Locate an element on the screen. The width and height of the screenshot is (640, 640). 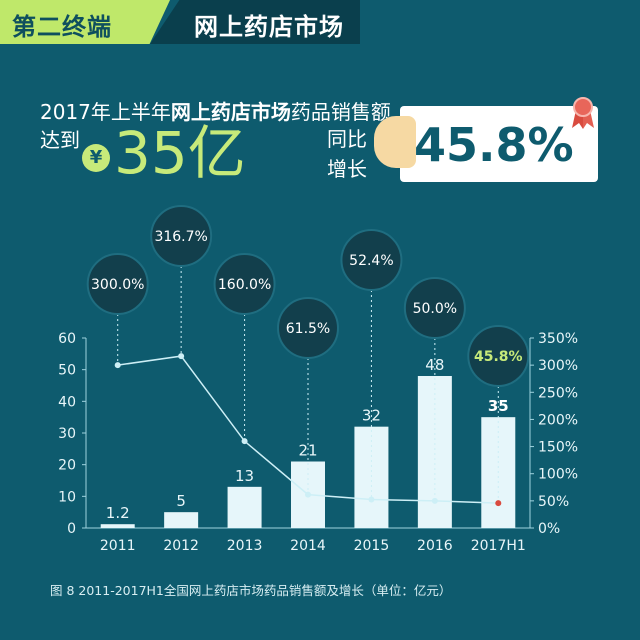
left-tick-label: 60 is located at coordinates (67, 339).